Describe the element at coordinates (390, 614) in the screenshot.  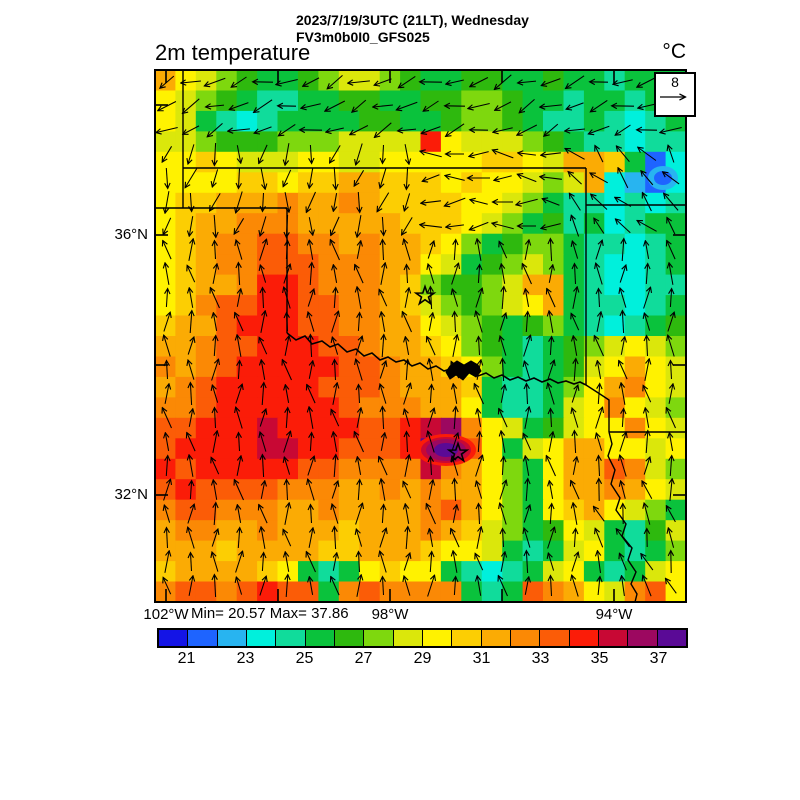
I see `lon-label: 98°W` at that location.